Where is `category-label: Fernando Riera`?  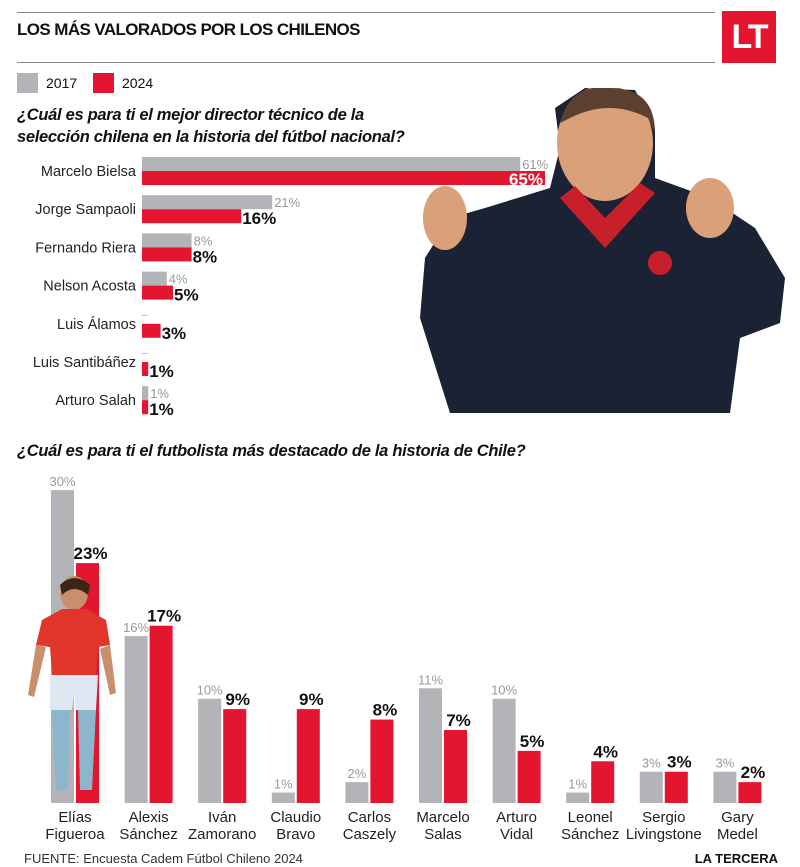
category-label: Fernando Riera is located at coordinates (86, 248).